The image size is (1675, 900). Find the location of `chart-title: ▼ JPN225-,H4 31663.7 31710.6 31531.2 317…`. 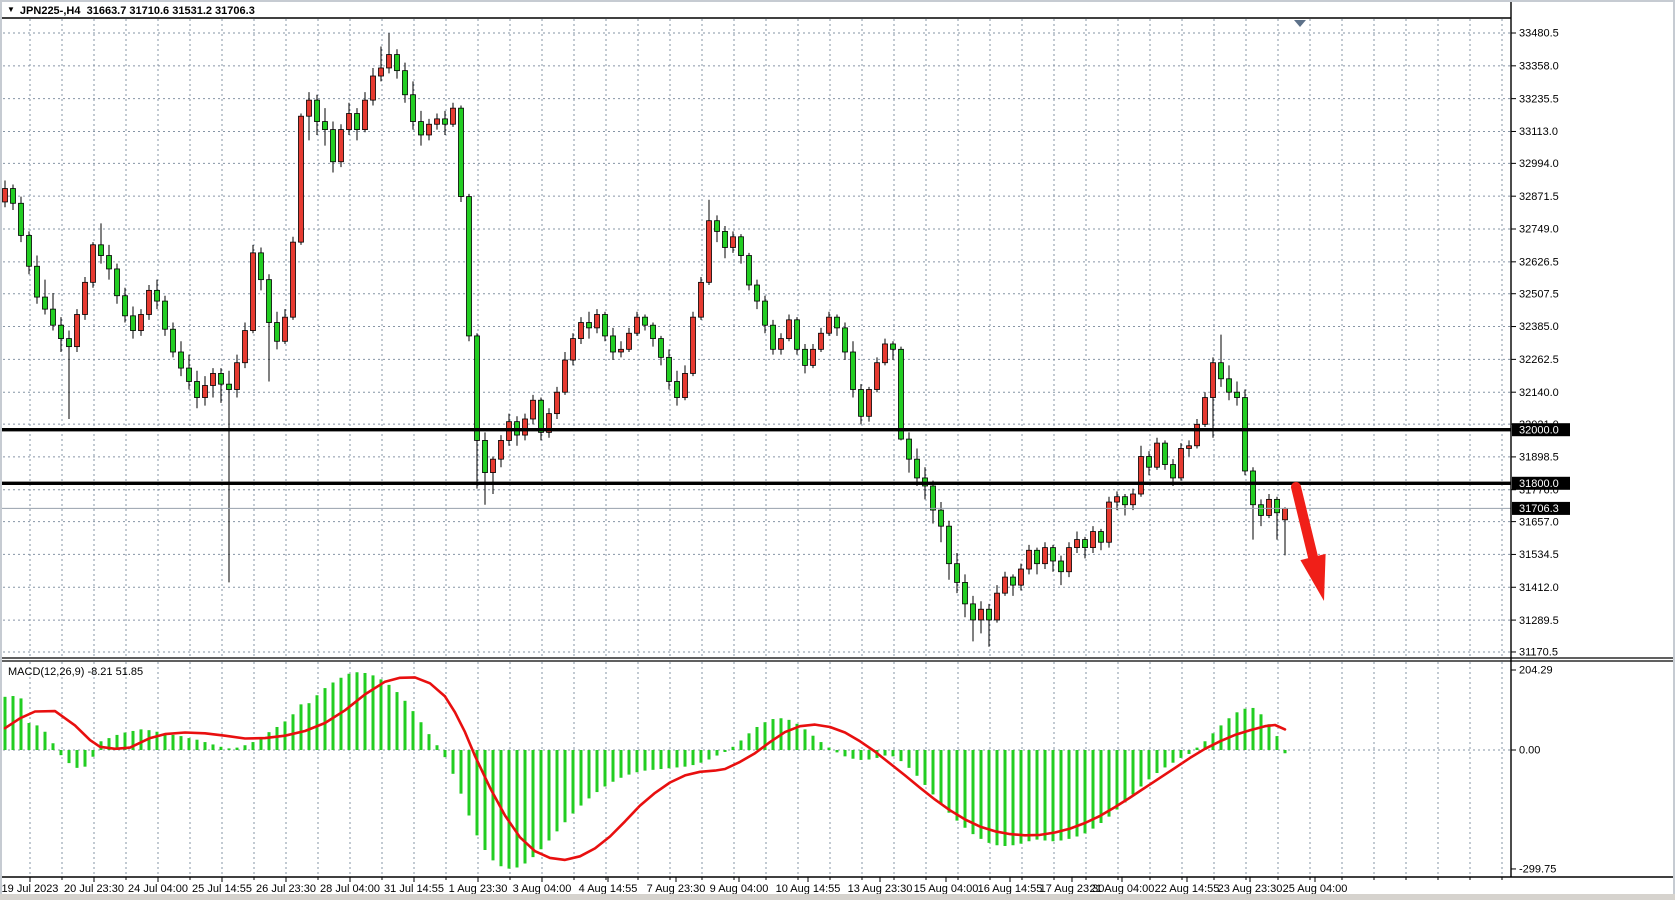

chart-title: ▼ JPN225-,H4 31663.7 31710.6 31531.2 317… is located at coordinates (131, 10).